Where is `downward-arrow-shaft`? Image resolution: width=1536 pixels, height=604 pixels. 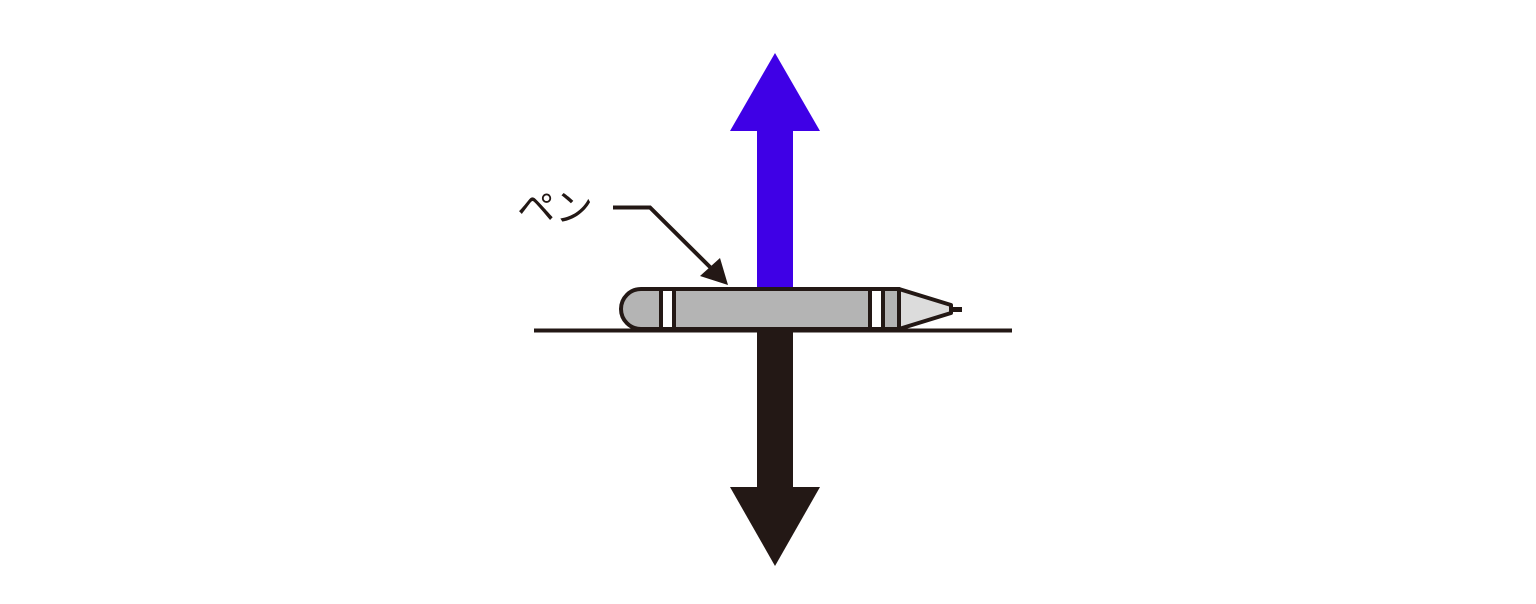 downward-arrow-shaft is located at coordinates (775, 410).